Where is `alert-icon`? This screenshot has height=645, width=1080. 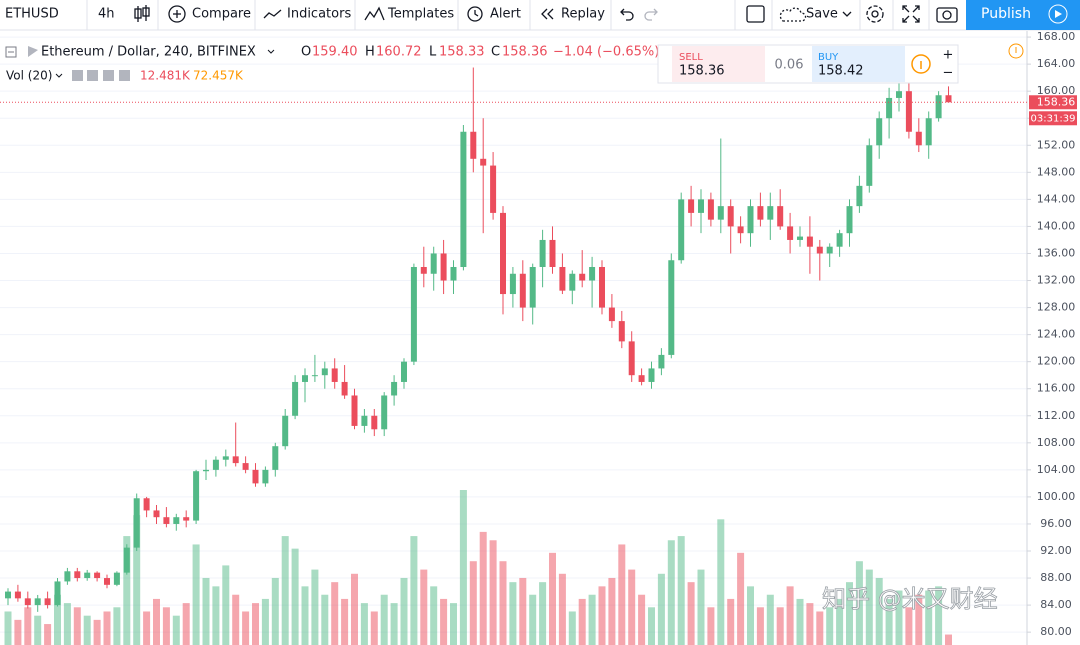
alert-icon is located at coordinates (475, 14).